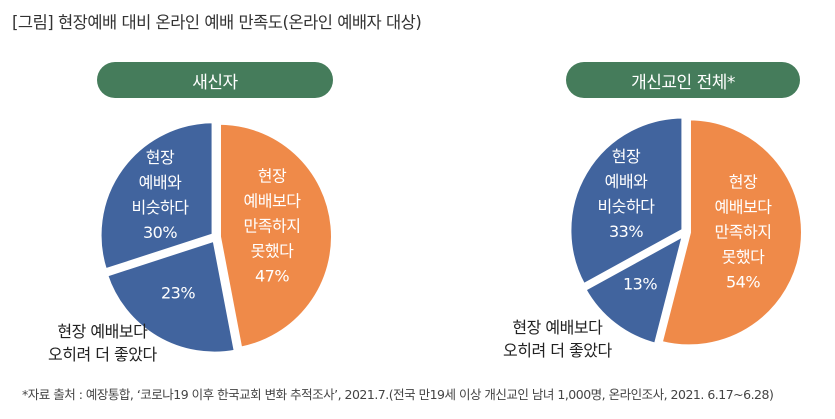 Image resolution: width=835 pixels, height=419 pixels. I want to click on pie-1-title: 새신자, so click(215, 80).